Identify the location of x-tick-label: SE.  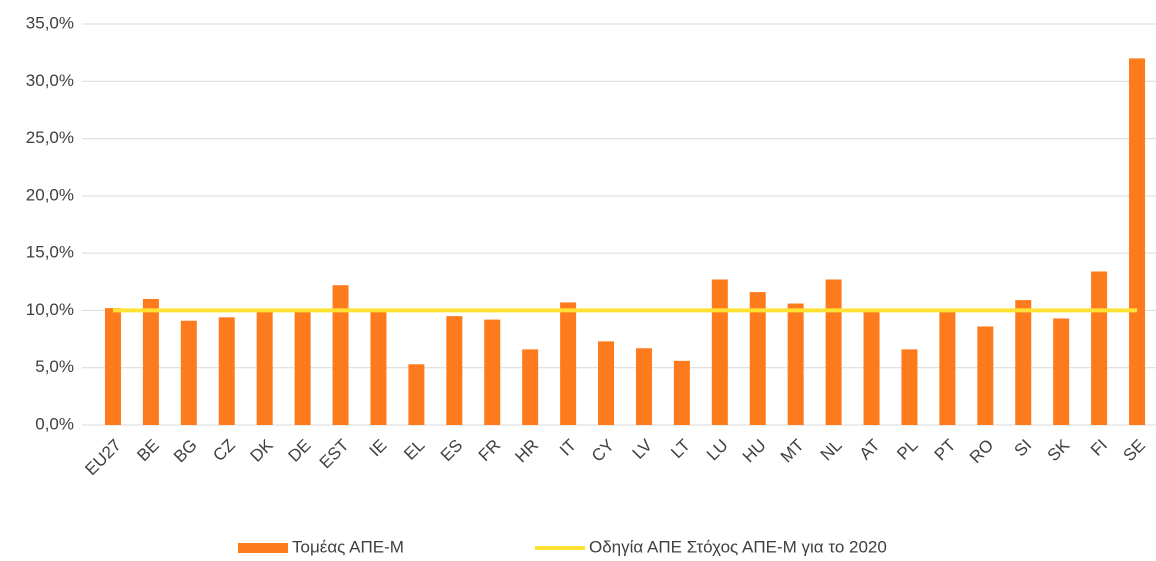
(1134, 450).